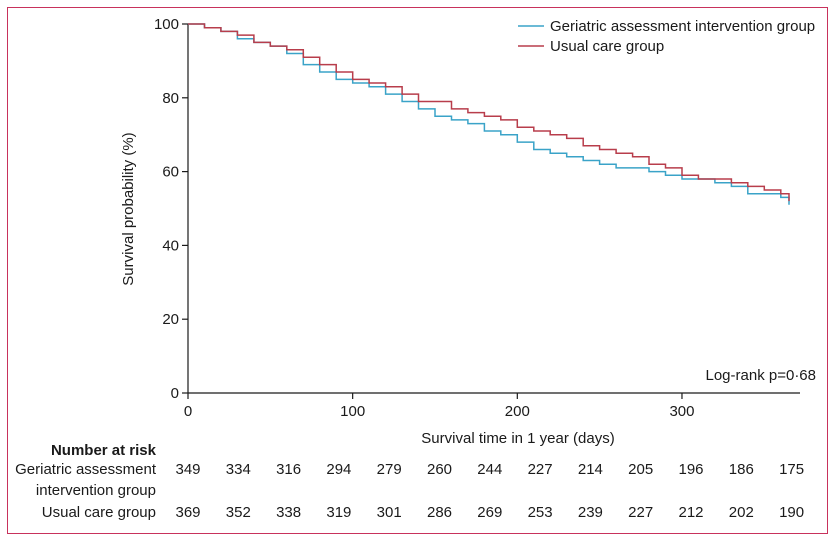 The image size is (837, 541). Describe the element at coordinates (238, 469) in the screenshot. I see `risk-count: 334` at that location.